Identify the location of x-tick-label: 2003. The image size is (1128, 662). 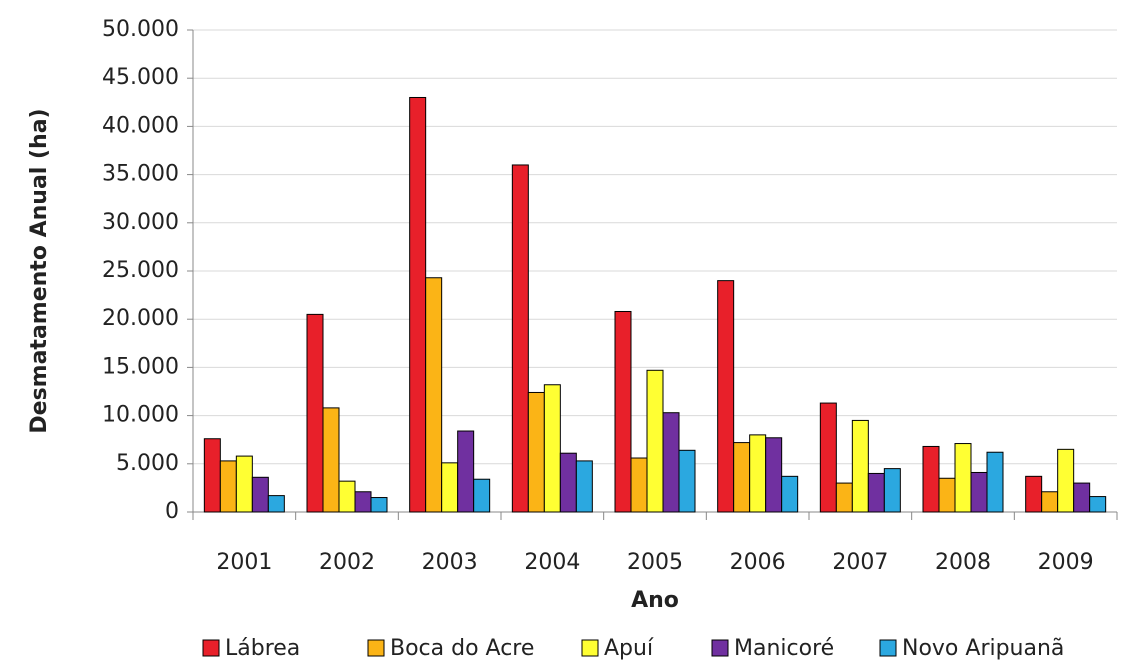
(450, 562).